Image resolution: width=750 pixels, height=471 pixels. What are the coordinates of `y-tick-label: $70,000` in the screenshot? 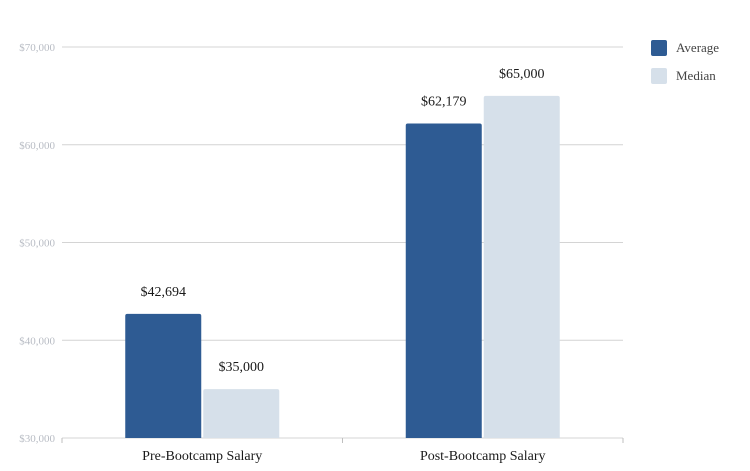 It's located at (37, 48).